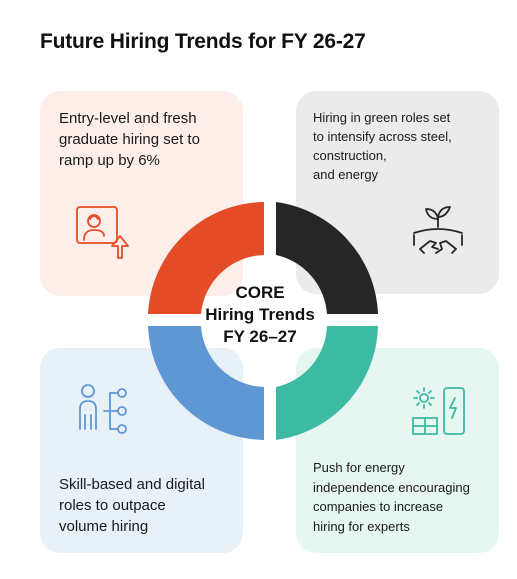  What do you see at coordinates (203, 41) in the screenshot?
I see `page-title: Future Hiring Trends for FY 26-27` at bounding box center [203, 41].